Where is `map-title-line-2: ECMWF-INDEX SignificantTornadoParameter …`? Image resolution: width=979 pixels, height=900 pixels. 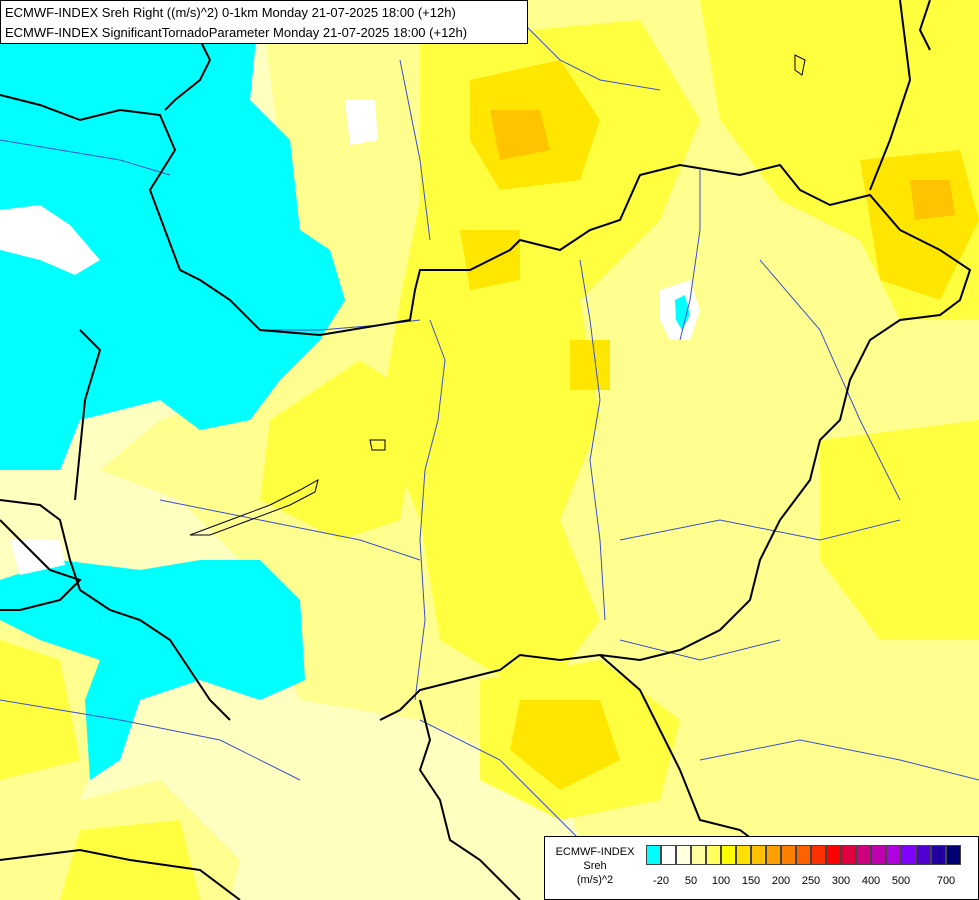
map-title-line-2: ECMWF-INDEX SignificantTornadoParameter … is located at coordinates (236, 32).